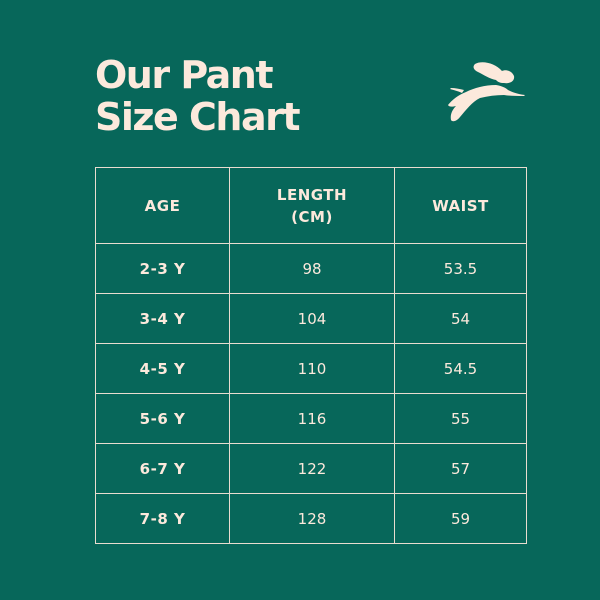 The image size is (600, 600). What do you see at coordinates (312, 194) in the screenshot?
I see `header-length-line-1: LENGTH` at bounding box center [312, 194].